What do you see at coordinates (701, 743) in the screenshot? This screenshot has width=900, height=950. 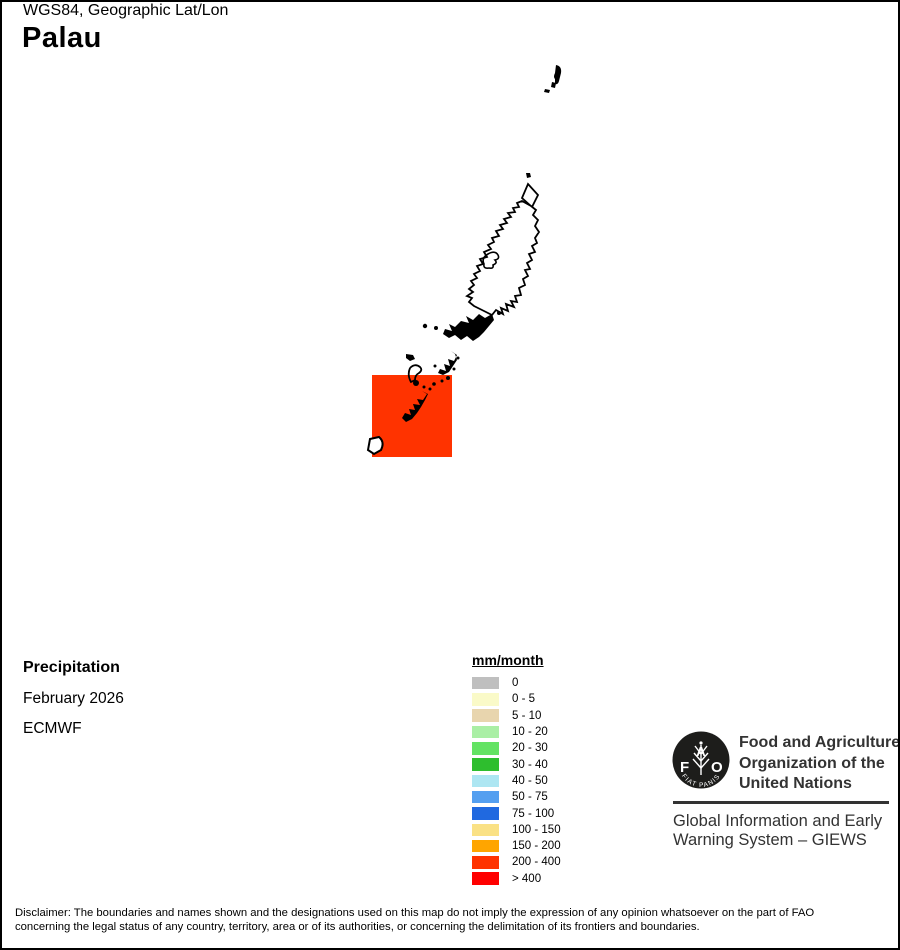 I see `wheat-grain` at bounding box center [701, 743].